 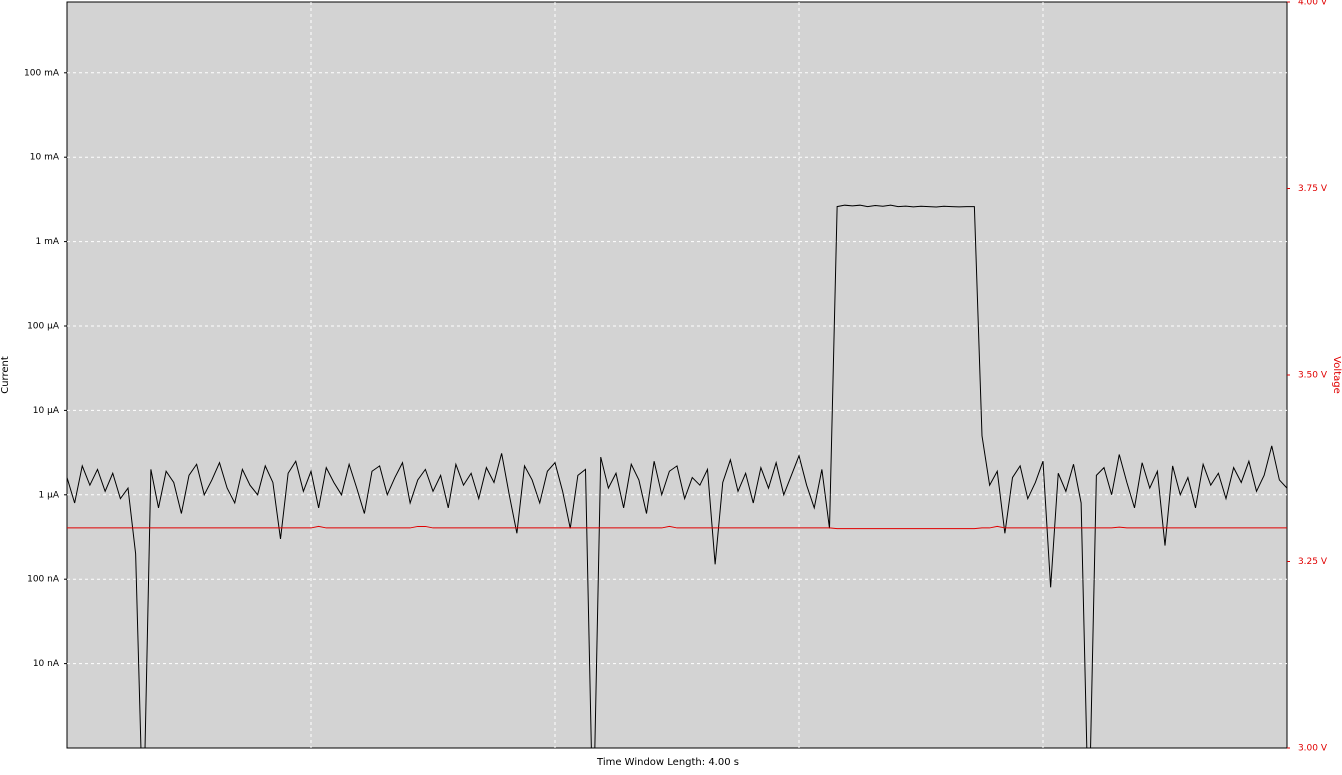 What do you see at coordinates (46, 664) in the screenshot?
I see `y-tick-label: 10 nA` at bounding box center [46, 664].